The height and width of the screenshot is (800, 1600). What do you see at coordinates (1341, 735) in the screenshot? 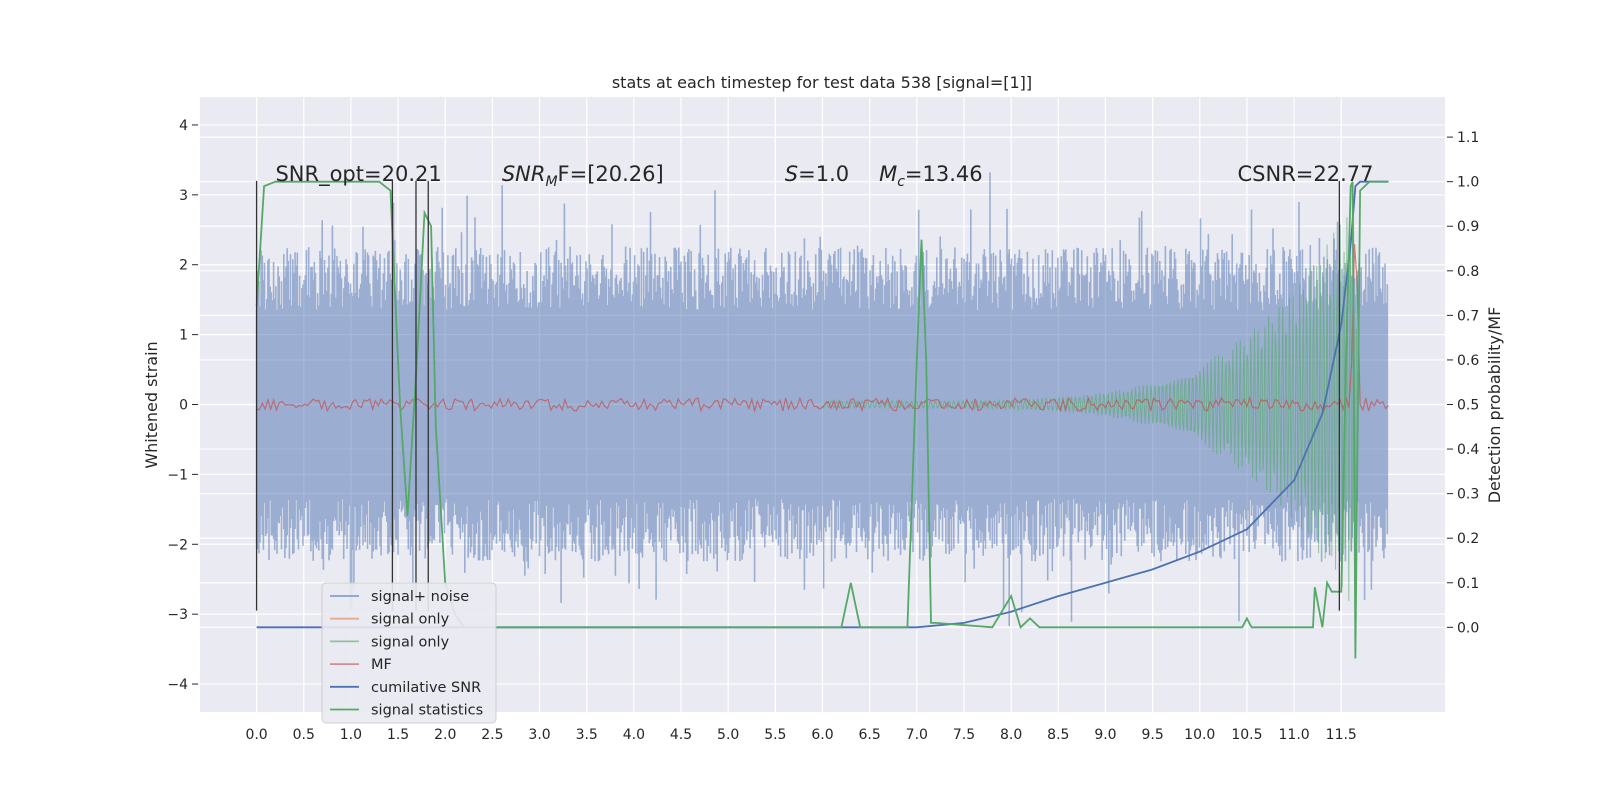
I see `x-tick-label: 11.5` at bounding box center [1341, 735].